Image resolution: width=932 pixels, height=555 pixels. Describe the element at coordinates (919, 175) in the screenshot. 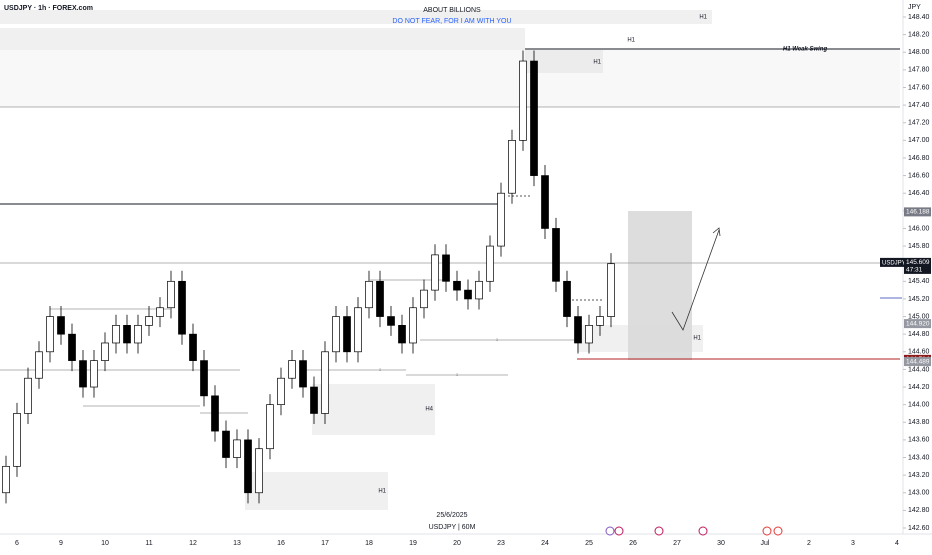

I see `y-tick-label: 146.60` at that location.